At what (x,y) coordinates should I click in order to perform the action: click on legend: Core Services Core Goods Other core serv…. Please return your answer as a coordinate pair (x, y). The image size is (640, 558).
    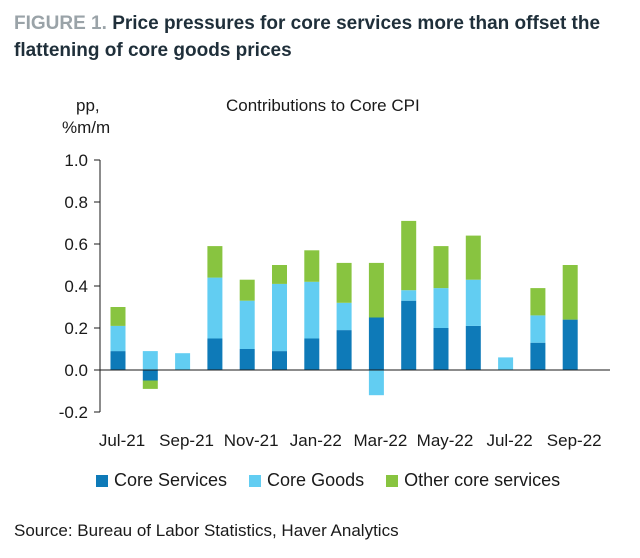
    Looking at the image, I should click on (339, 480).